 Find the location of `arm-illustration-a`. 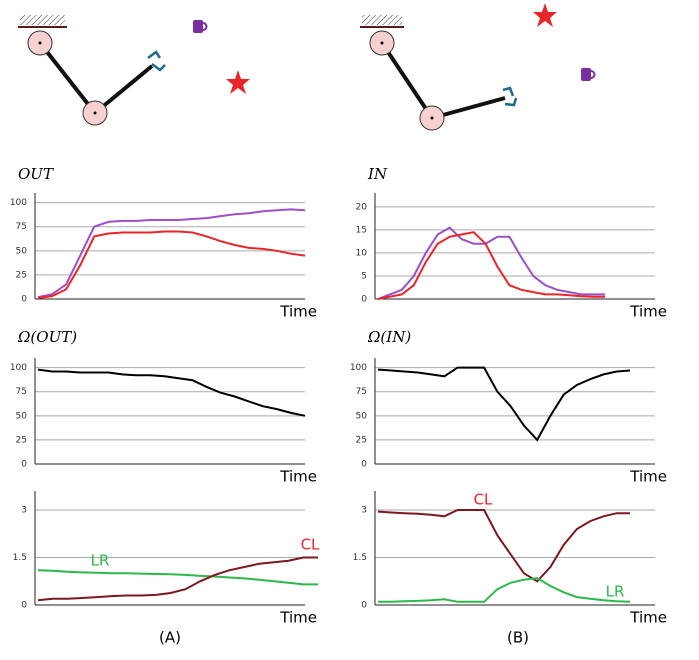

arm-illustration-a is located at coordinates (134, 70).